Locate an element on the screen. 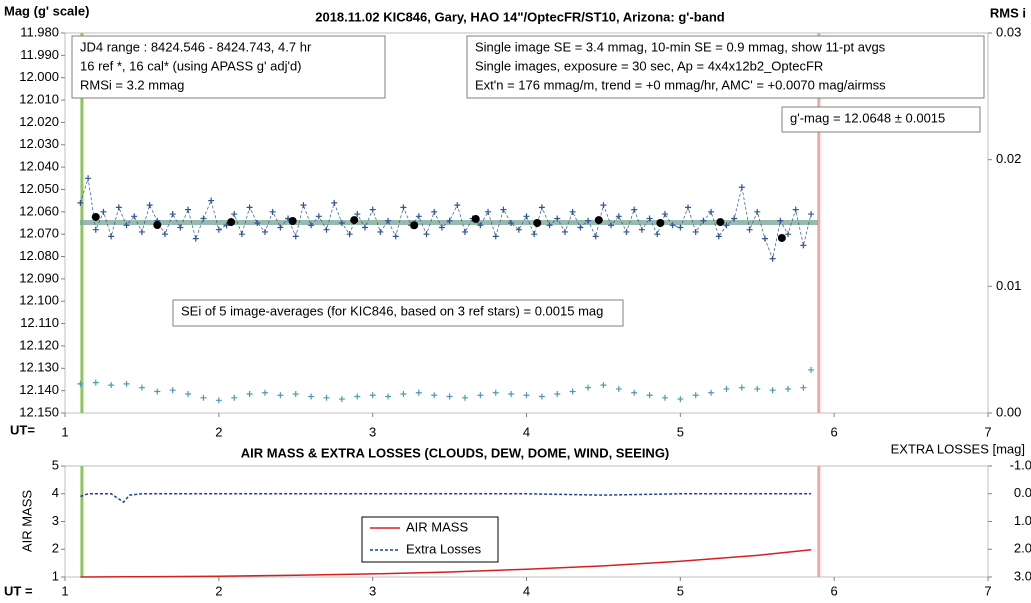  y-tick-label: 12.020 is located at coordinates (39, 121).